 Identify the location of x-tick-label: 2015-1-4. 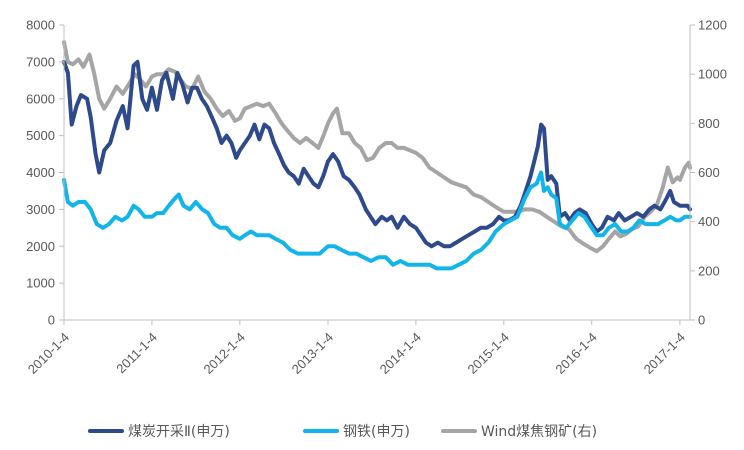
(488, 353).